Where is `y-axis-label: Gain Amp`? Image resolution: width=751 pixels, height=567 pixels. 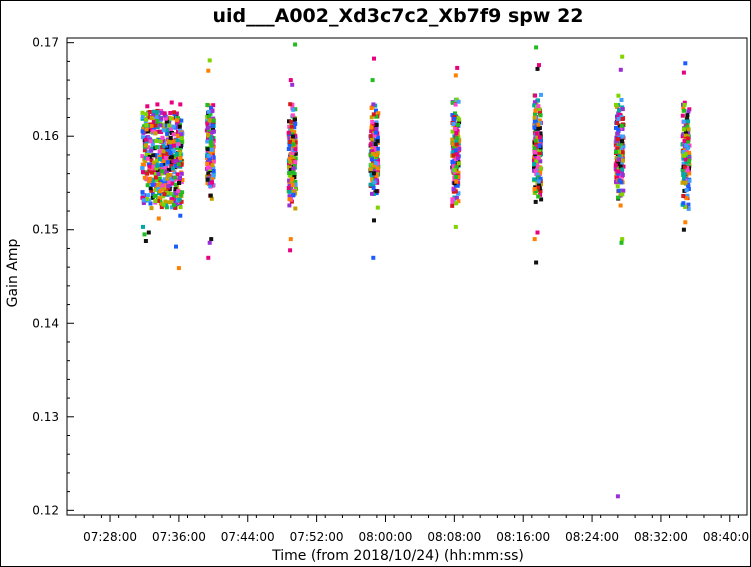
y-axis-label: Gain Amp is located at coordinates (13, 273).